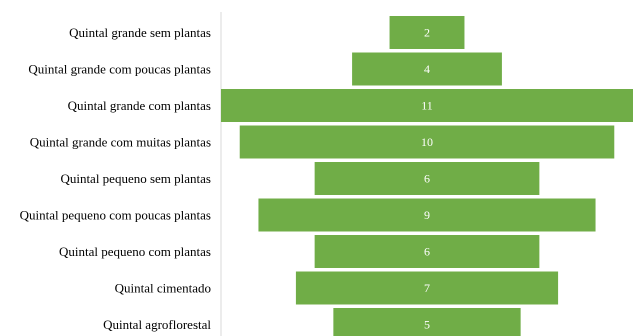  Describe the element at coordinates (163, 288) in the screenshot. I see `category-label-8: Quintal cimentado` at that location.